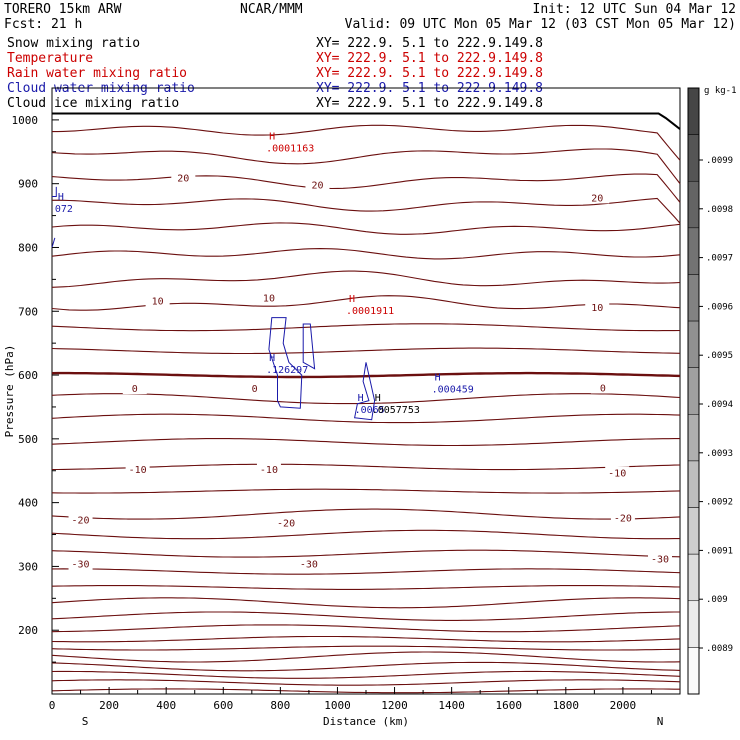 Image resolution: width=740 pixels, height=740 pixels. What do you see at coordinates (28, 311) in the screenshot?
I see `y-tick-label: 700` at bounding box center [28, 311].